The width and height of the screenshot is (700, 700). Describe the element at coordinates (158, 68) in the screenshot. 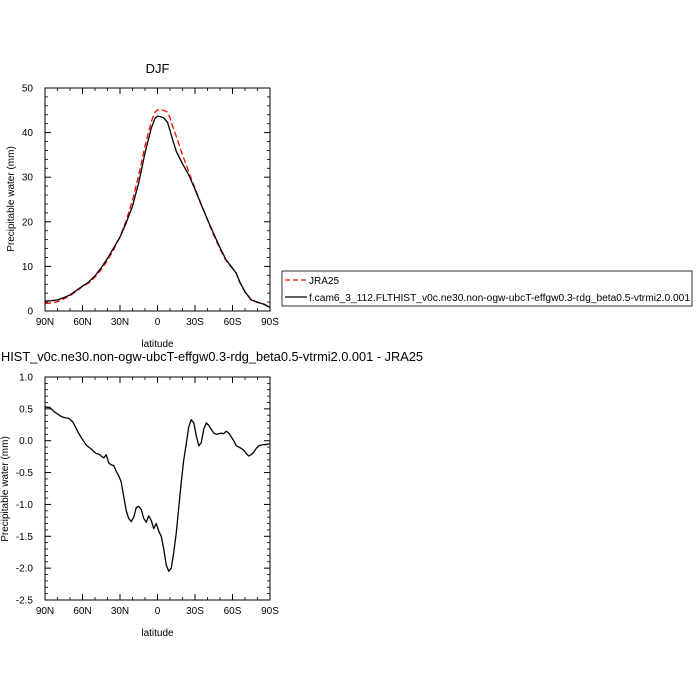

I see `top-chart-title: DJF` at that location.